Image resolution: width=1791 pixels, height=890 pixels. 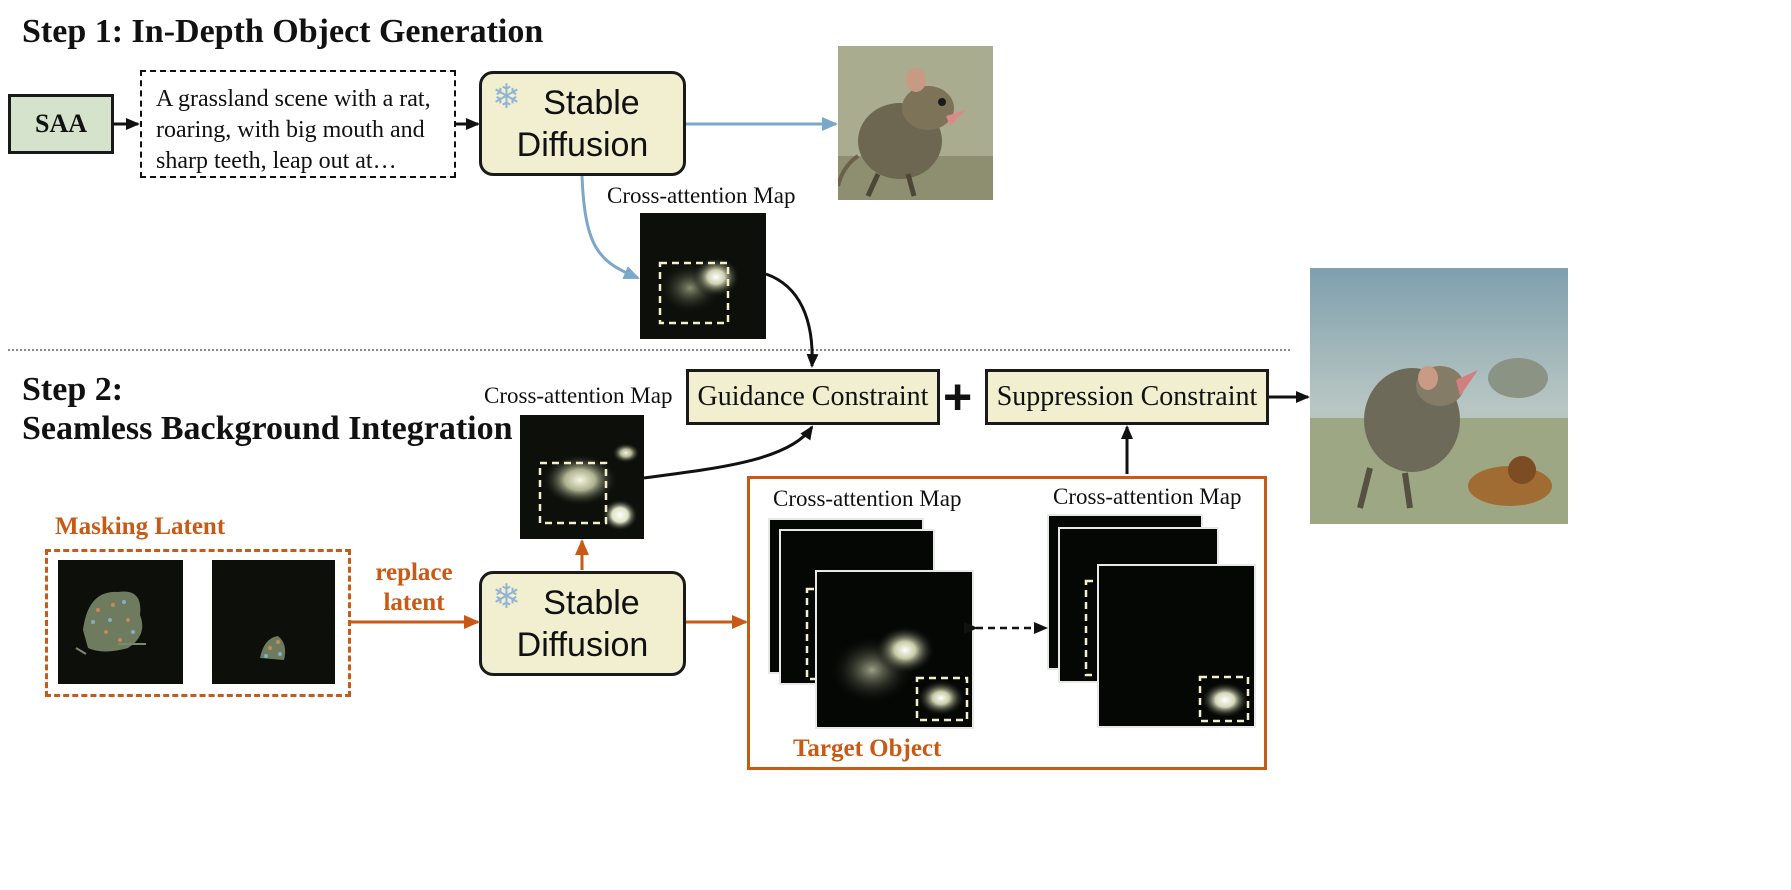 I want to click on plus-sign: +, so click(x=958, y=397).